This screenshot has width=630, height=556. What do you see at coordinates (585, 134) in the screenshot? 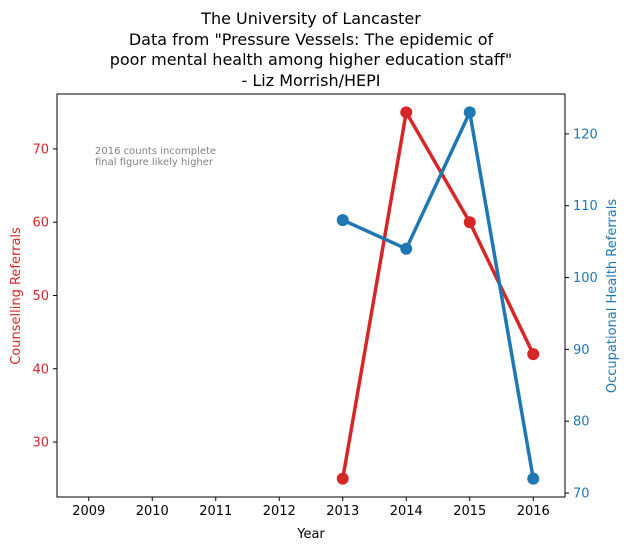
I see `right-y-tick-label: 120` at bounding box center [585, 134].